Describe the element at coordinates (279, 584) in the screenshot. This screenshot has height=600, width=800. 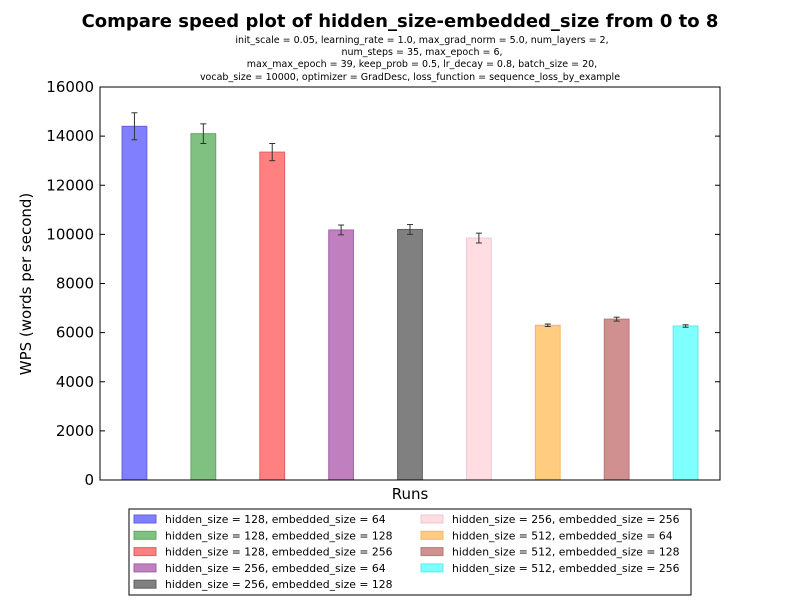
I see `legend-label: hidden_size = 256, embedded_size = 128` at that location.